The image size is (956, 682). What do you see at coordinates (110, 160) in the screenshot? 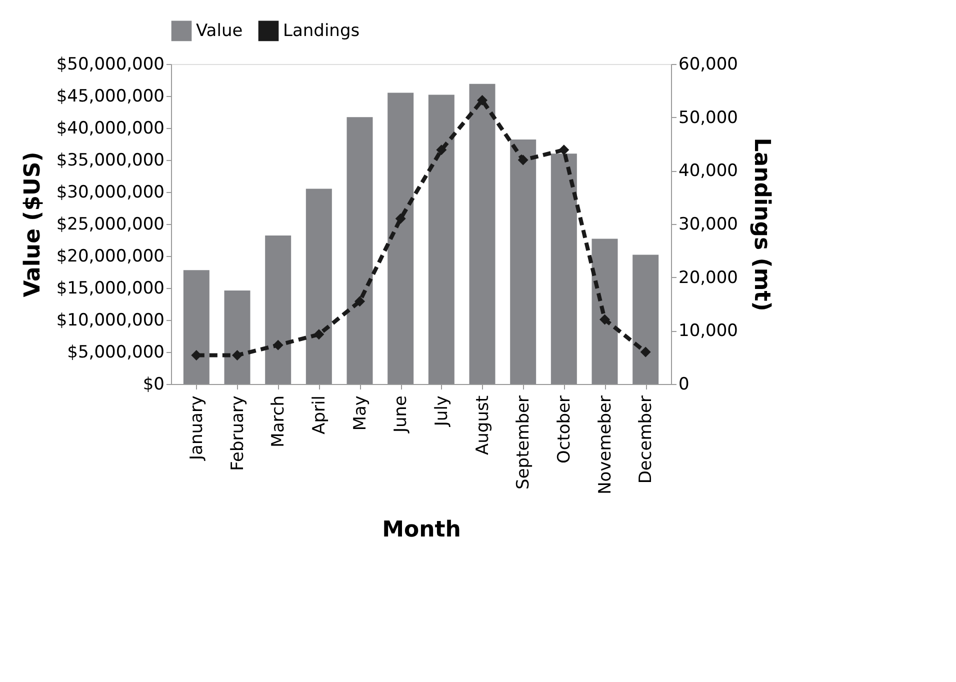
I see `y-tick-label: $35,000,000` at bounding box center [110, 160].